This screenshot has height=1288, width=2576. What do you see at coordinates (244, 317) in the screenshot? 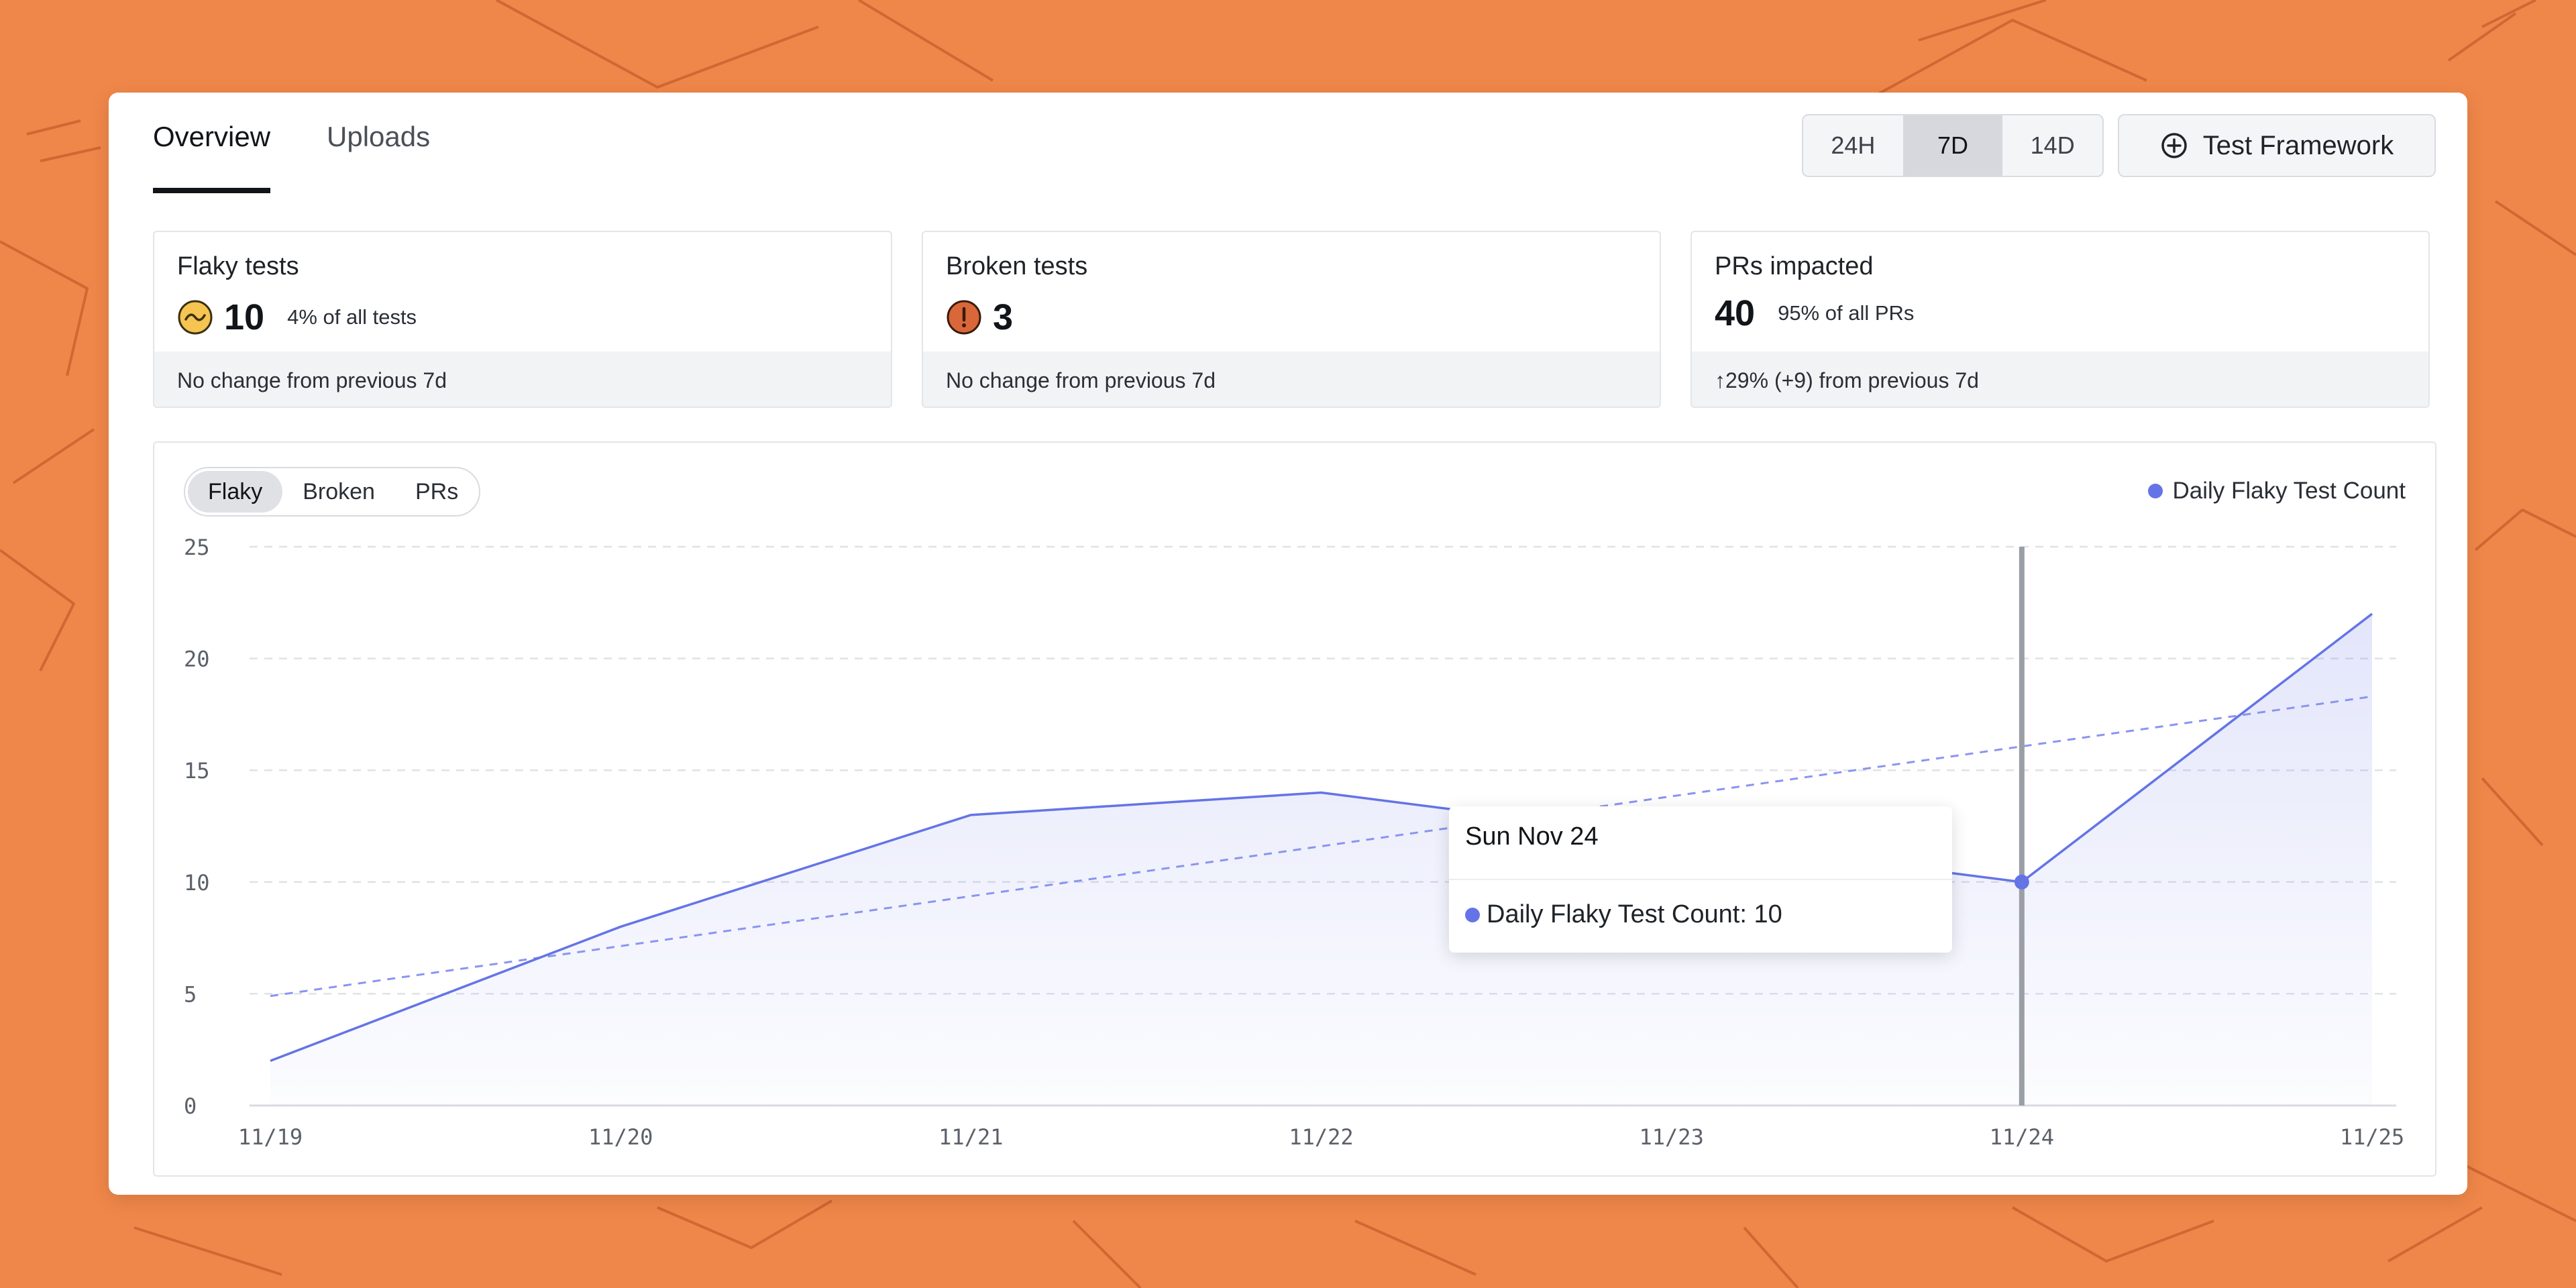
I see `flaky-count: 10` at bounding box center [244, 317].